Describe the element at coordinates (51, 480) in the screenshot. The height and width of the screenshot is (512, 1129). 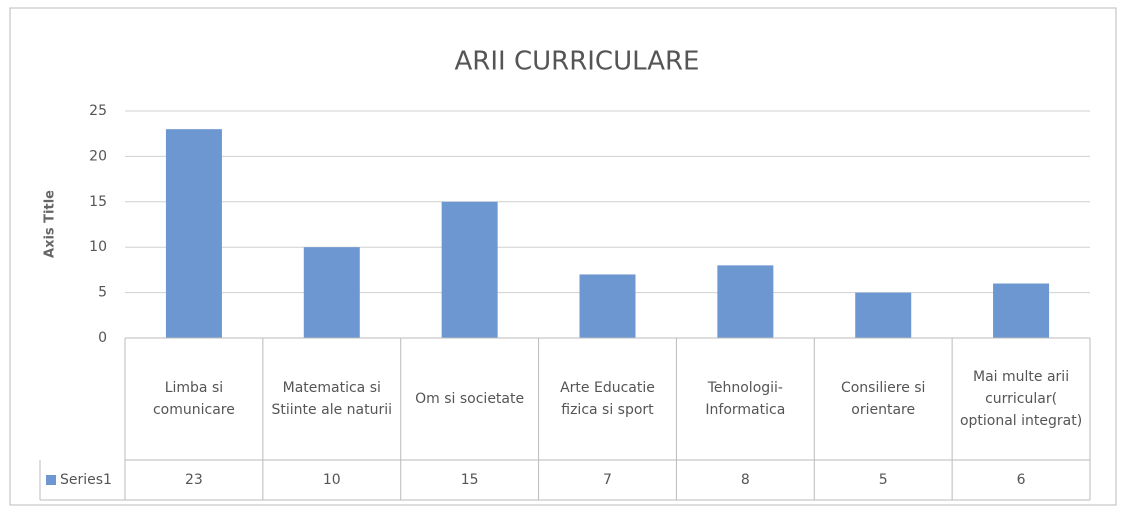
I see `legend-key` at that location.